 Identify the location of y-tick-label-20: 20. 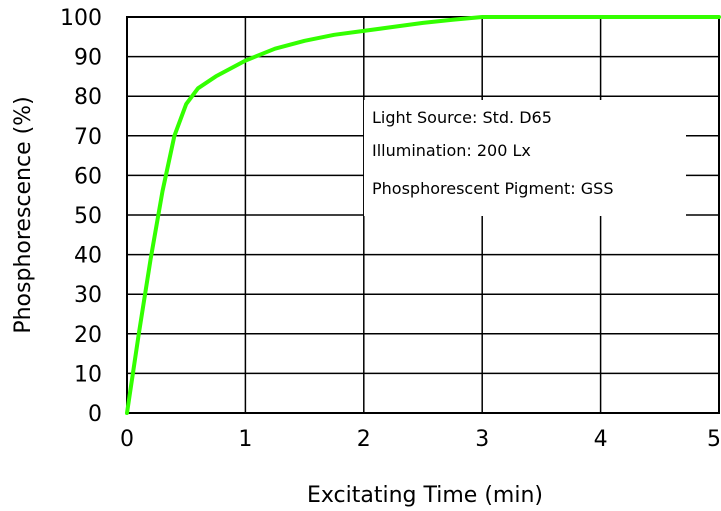
(88, 335).